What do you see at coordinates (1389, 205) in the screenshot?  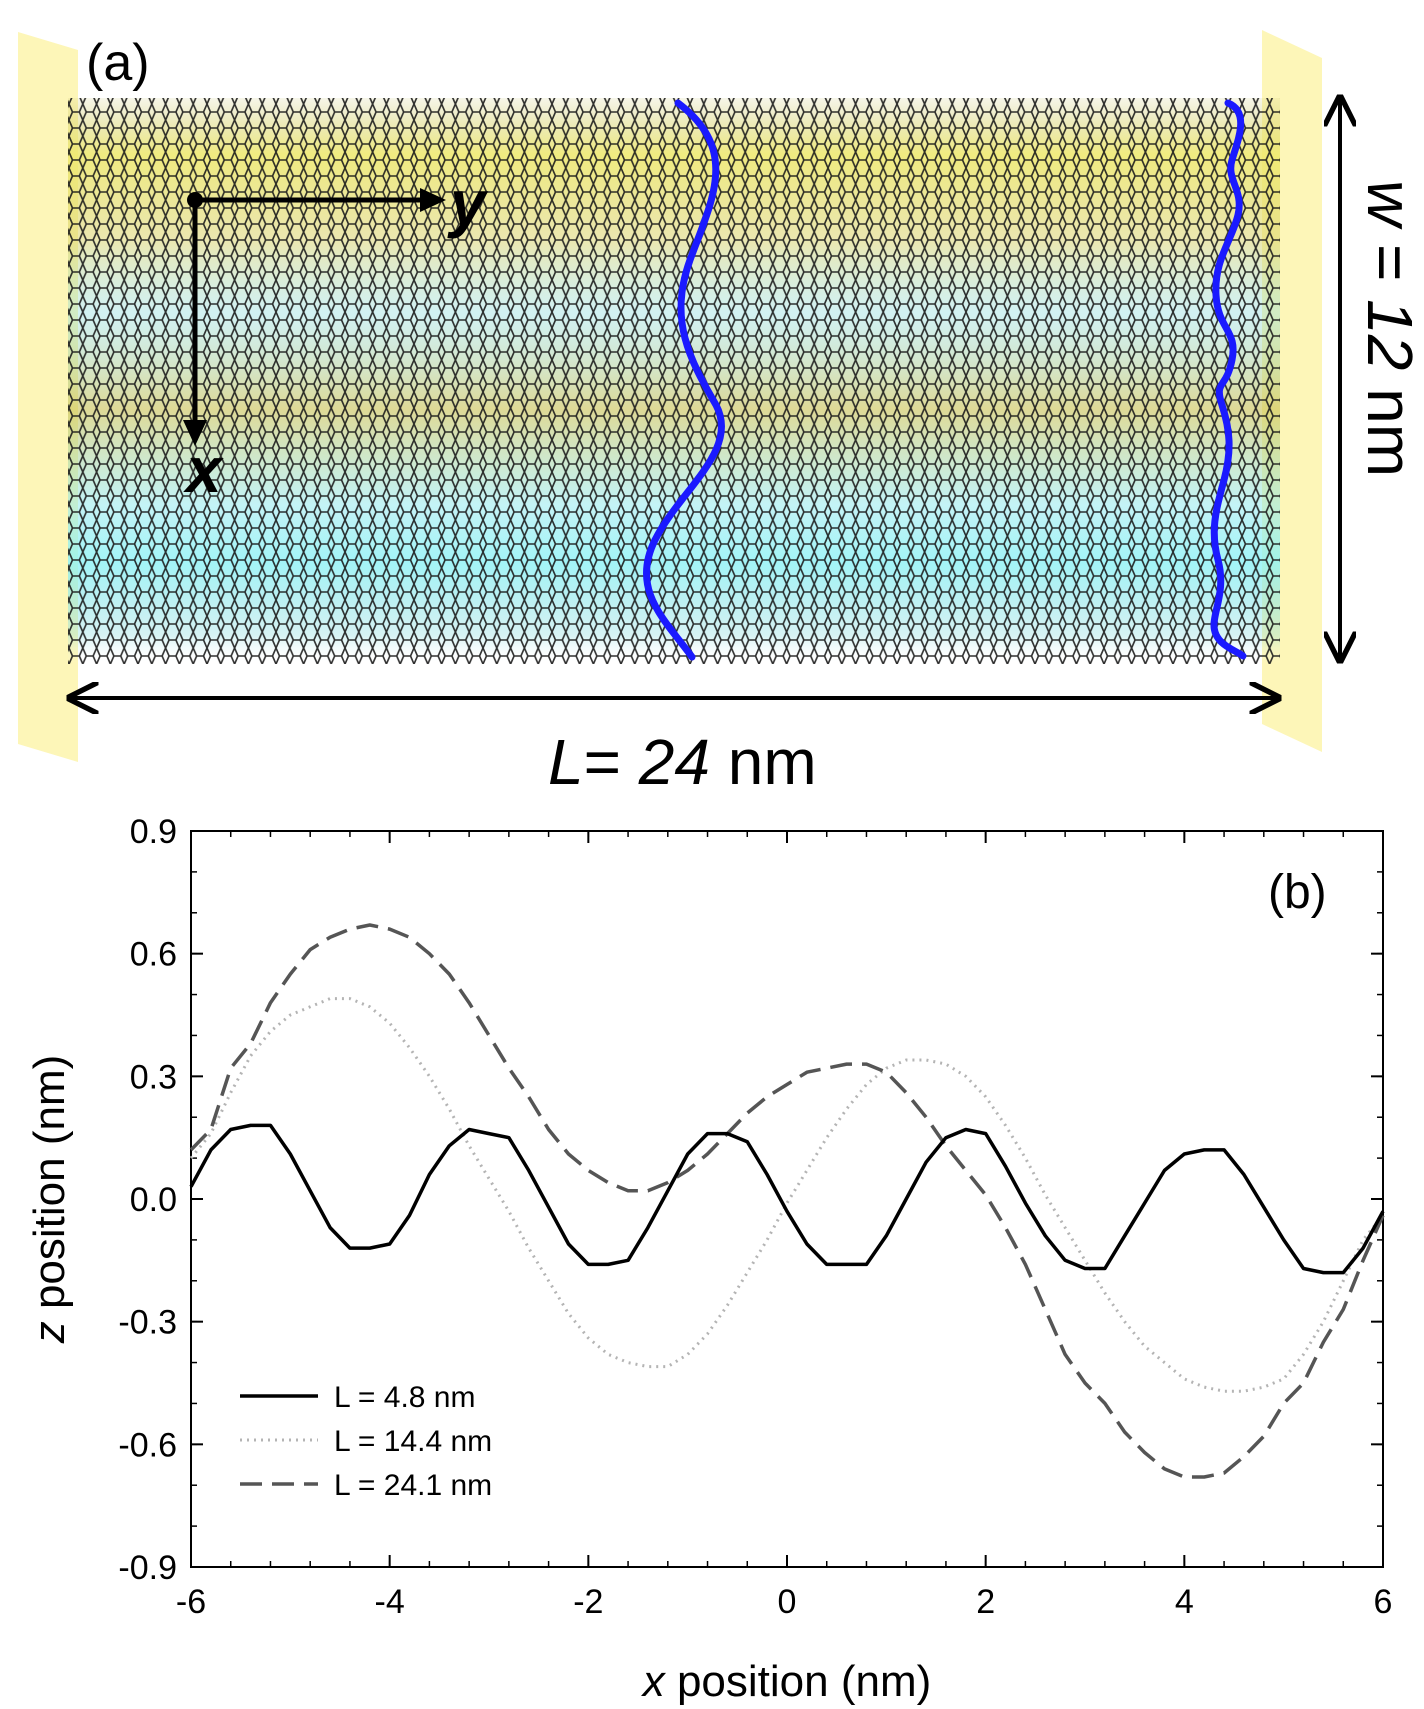 I see `width-label-var: w` at bounding box center [1389, 205].